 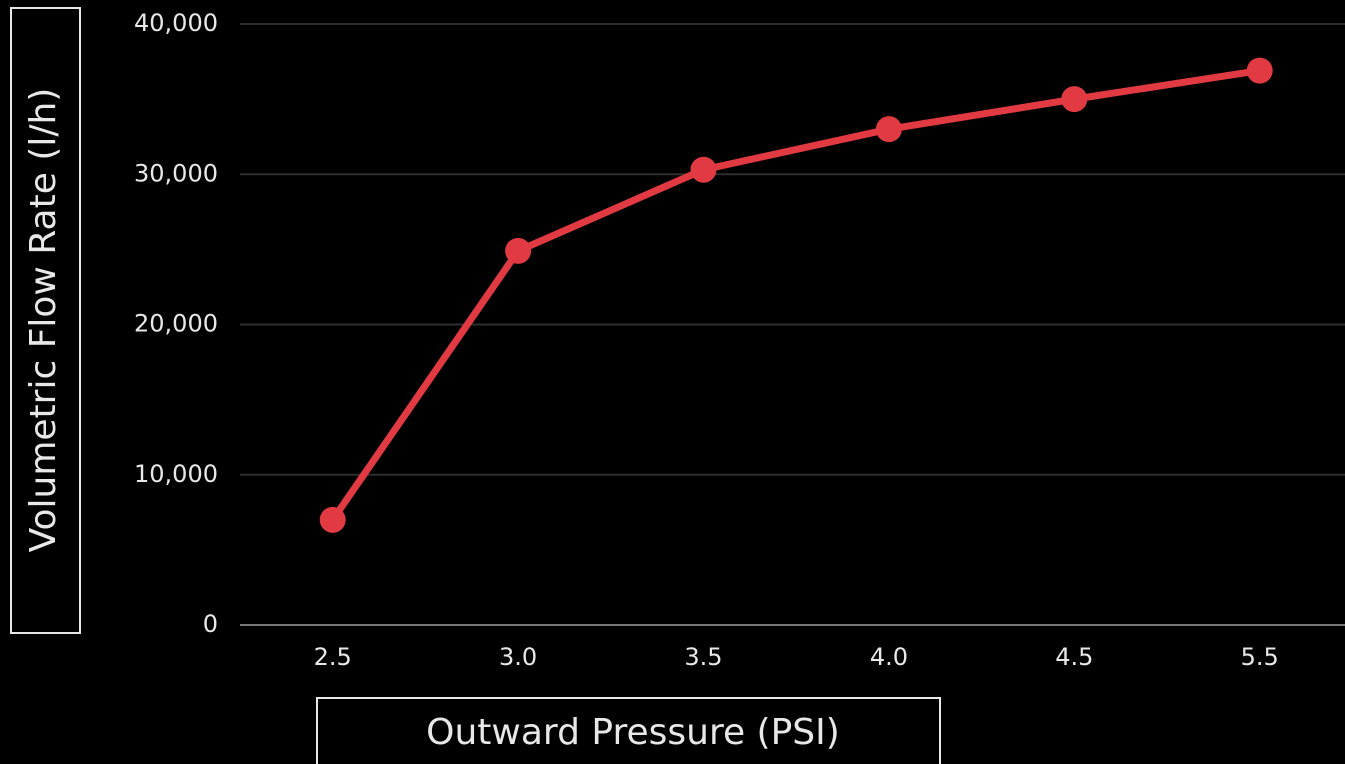 What do you see at coordinates (176, 324) in the screenshot?
I see `y-tick-label: 20,000` at bounding box center [176, 324].